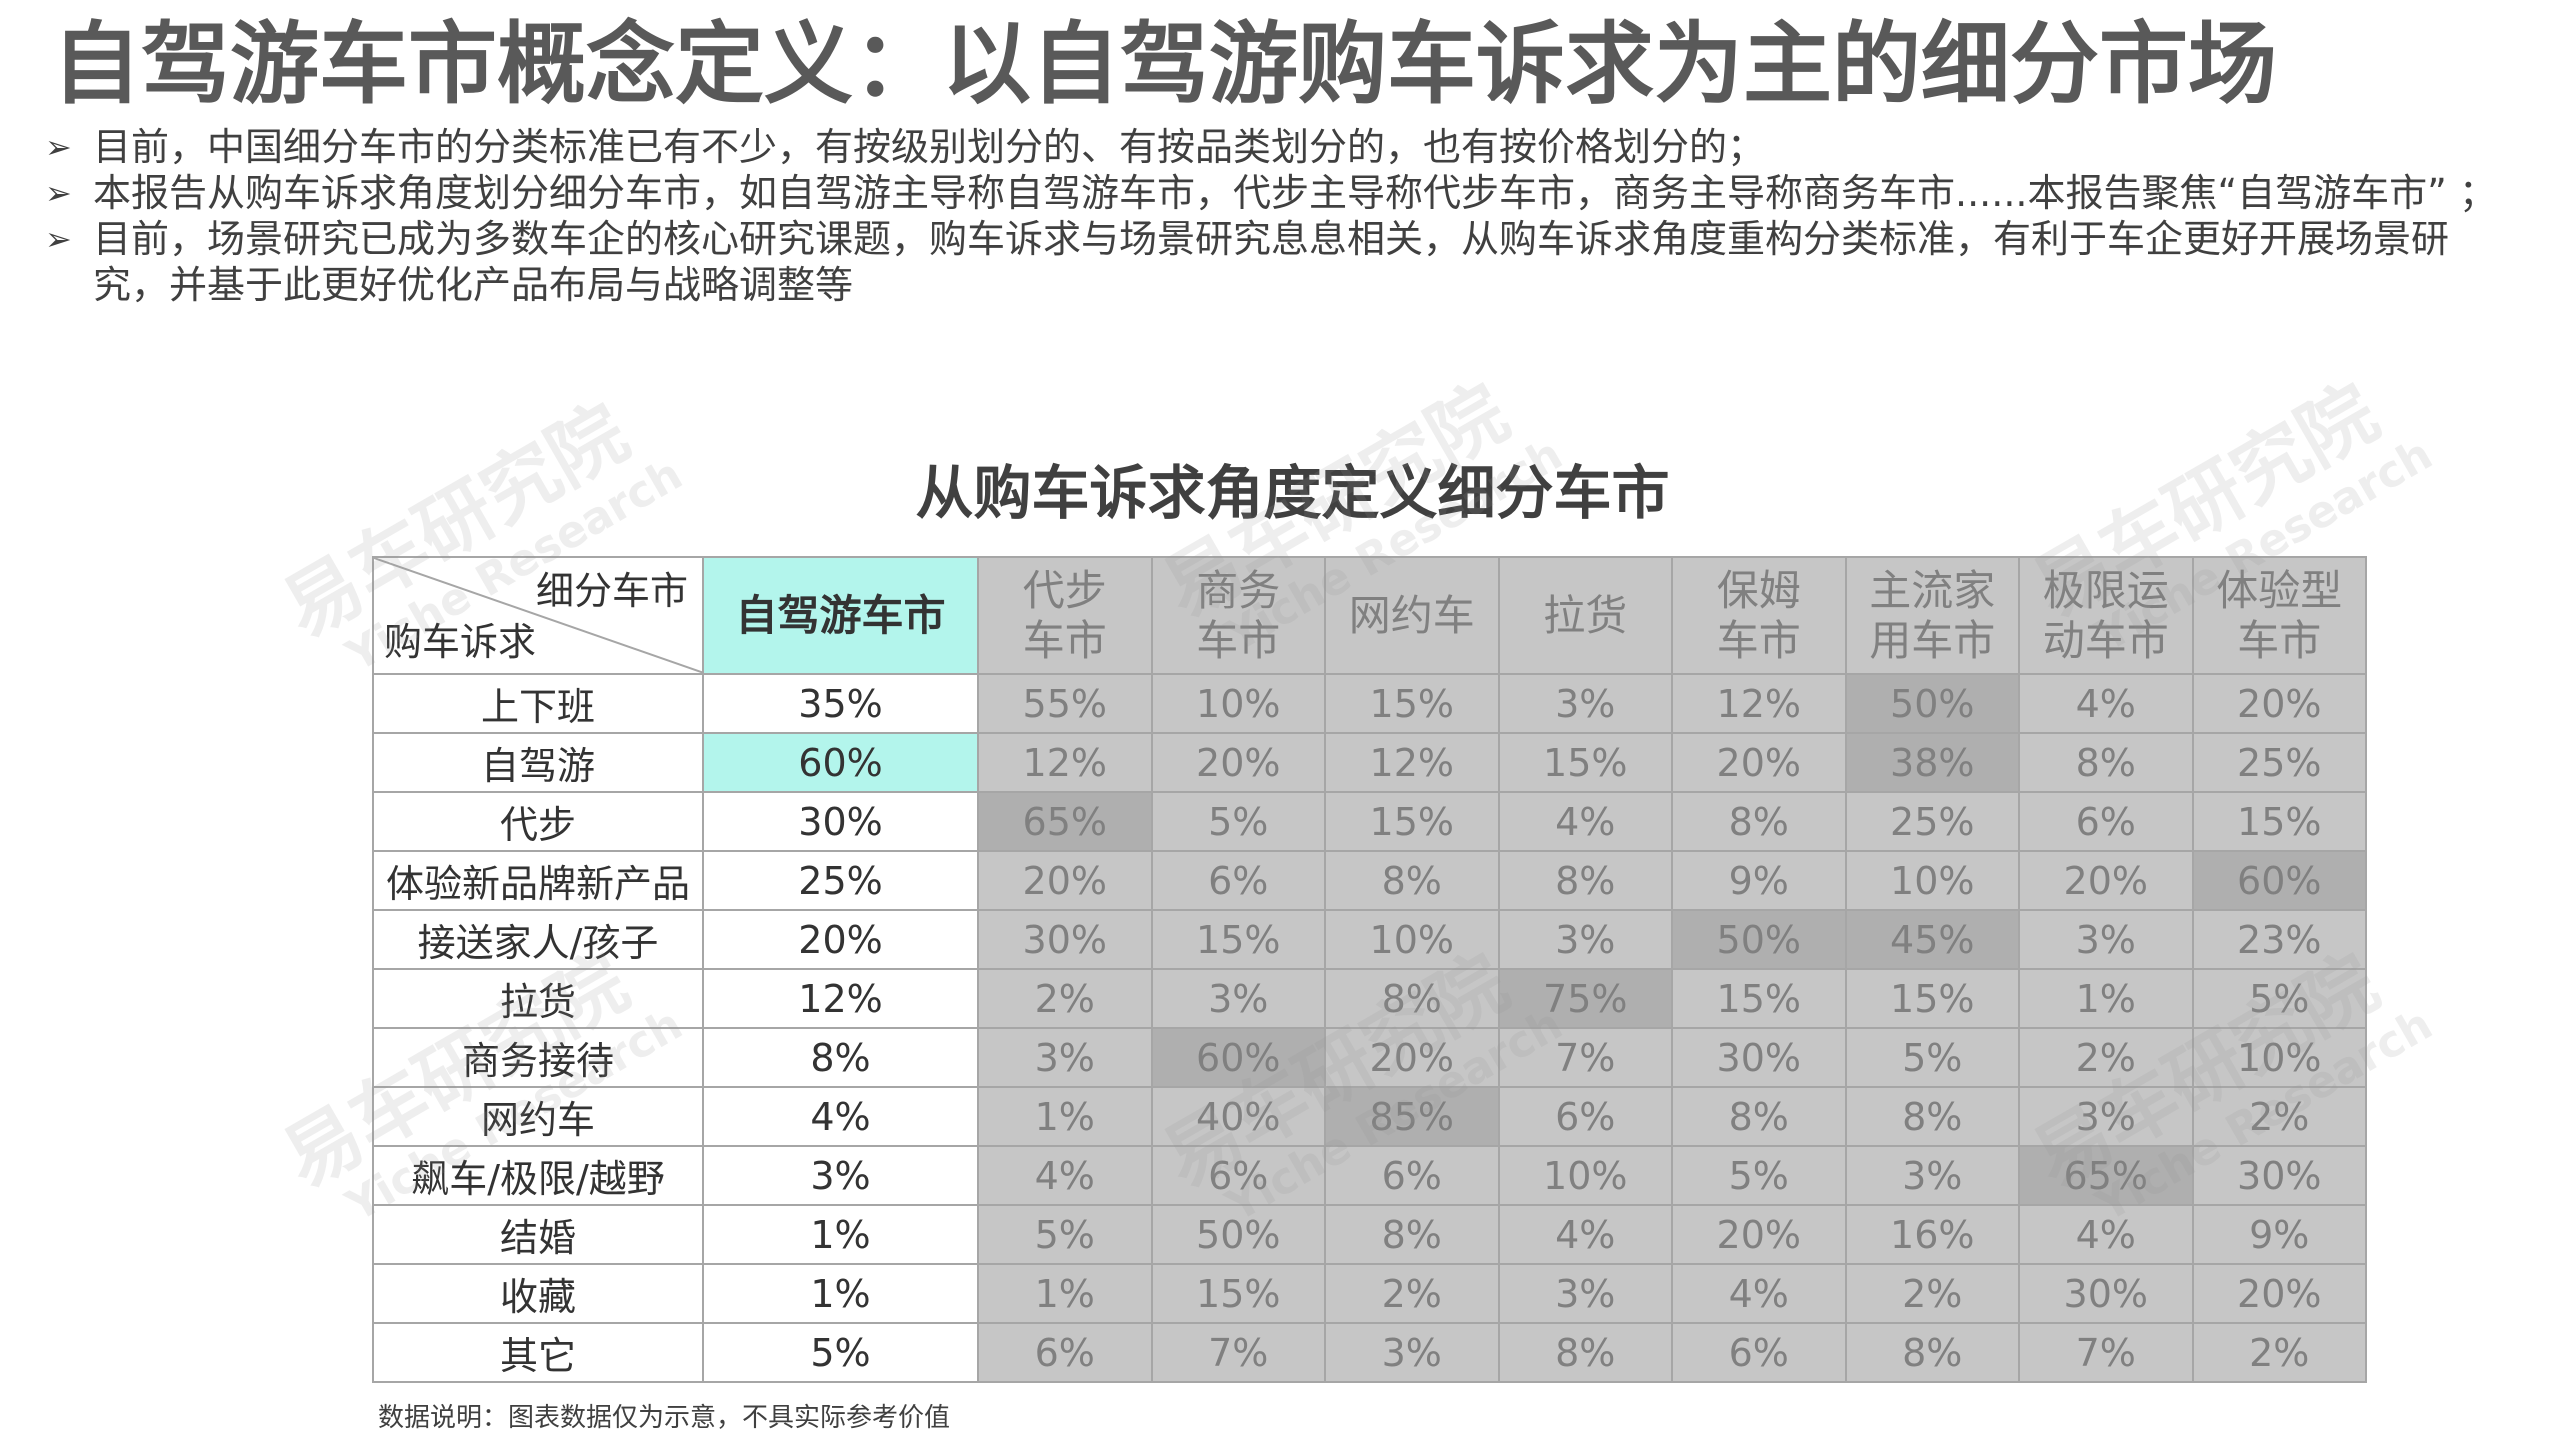 The width and height of the screenshot is (2559, 1439). Describe the element at coordinates (2279, 1234) in the screenshot. I see `value-cell: 9%` at that location.